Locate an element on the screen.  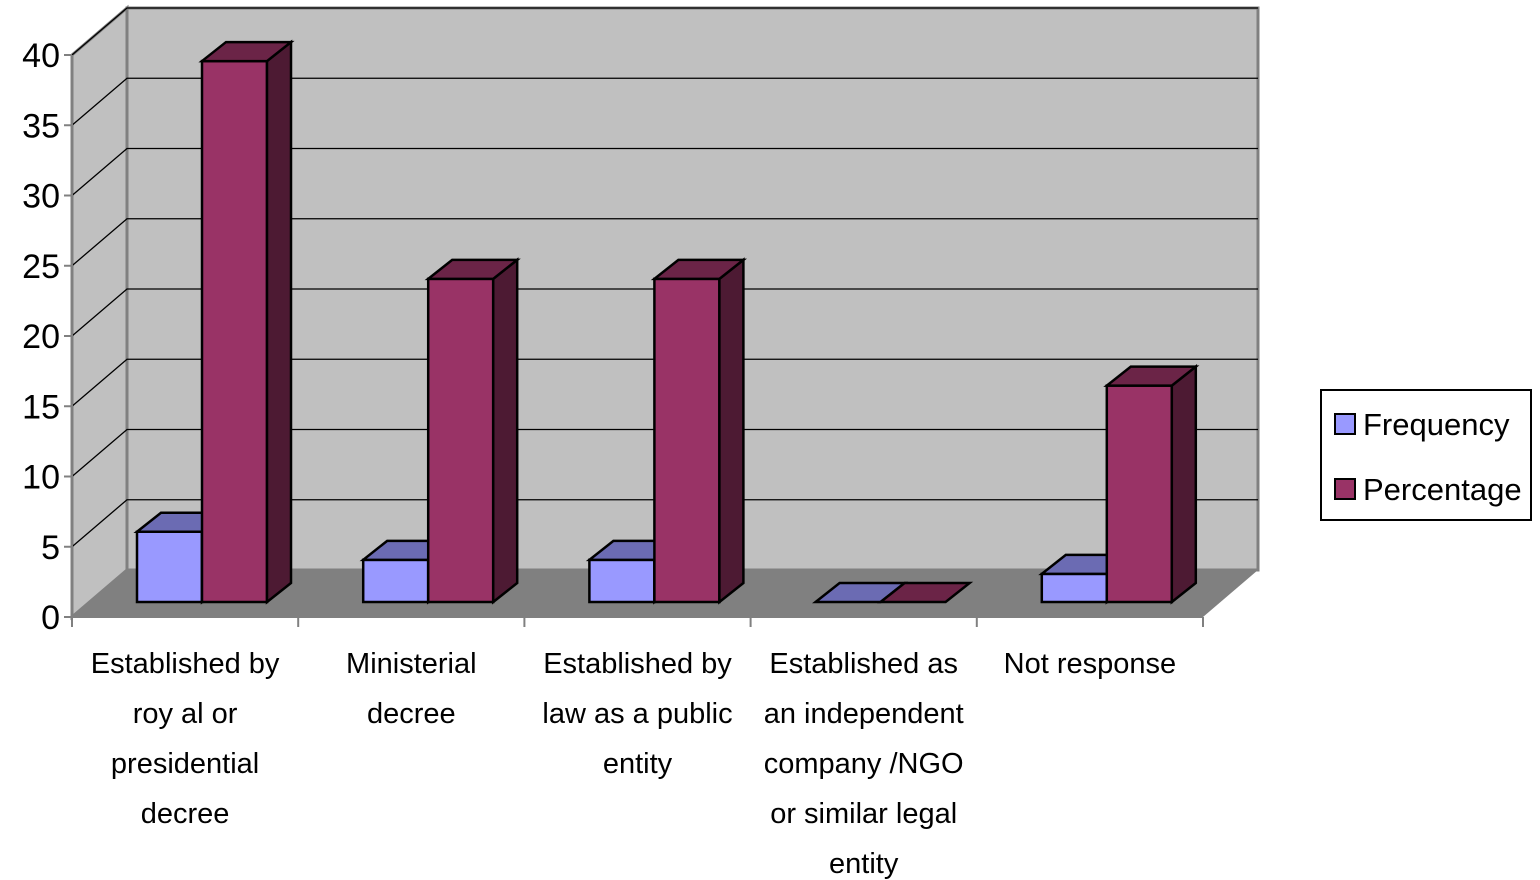
x-category-label-1: Ministerial decree is located at coordinates (411, 689).